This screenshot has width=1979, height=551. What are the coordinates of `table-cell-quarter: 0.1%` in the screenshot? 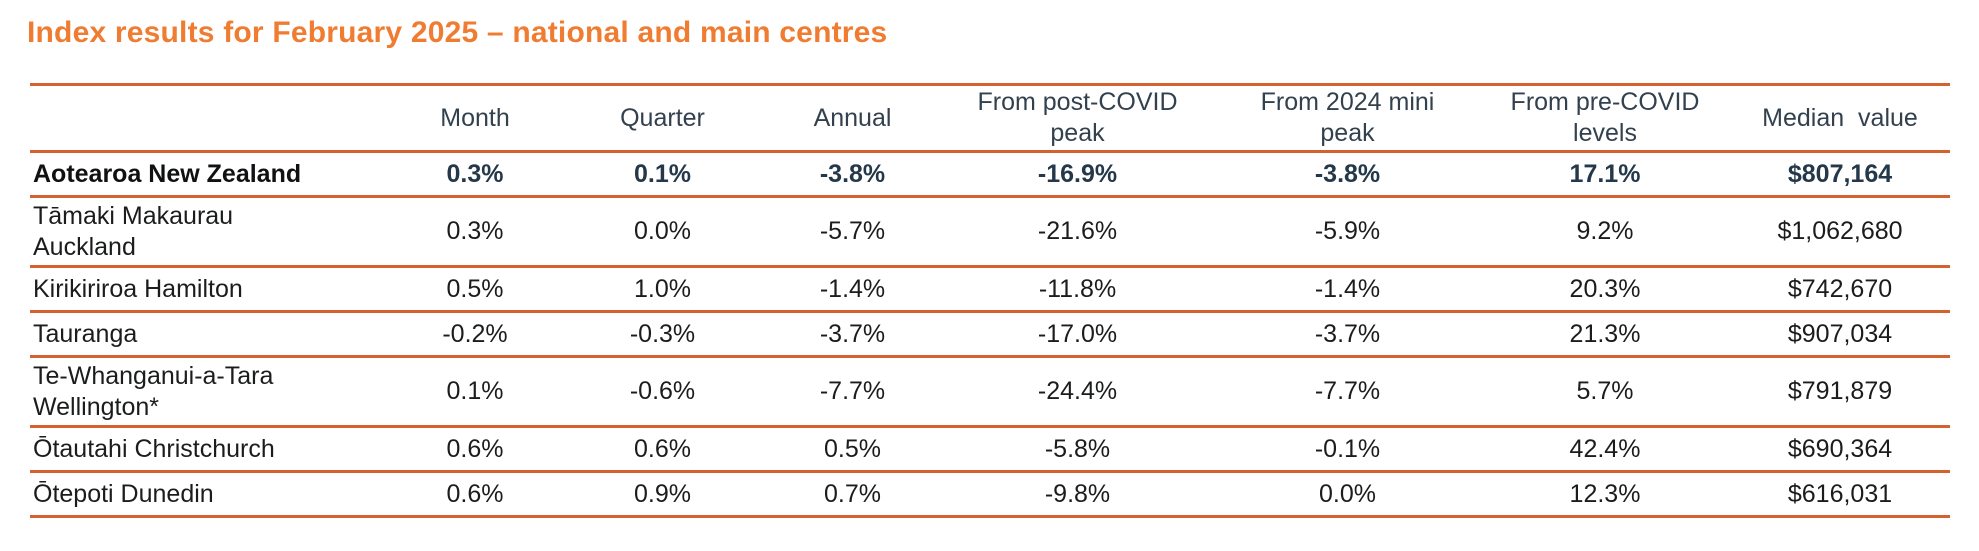 It's located at (662, 173).